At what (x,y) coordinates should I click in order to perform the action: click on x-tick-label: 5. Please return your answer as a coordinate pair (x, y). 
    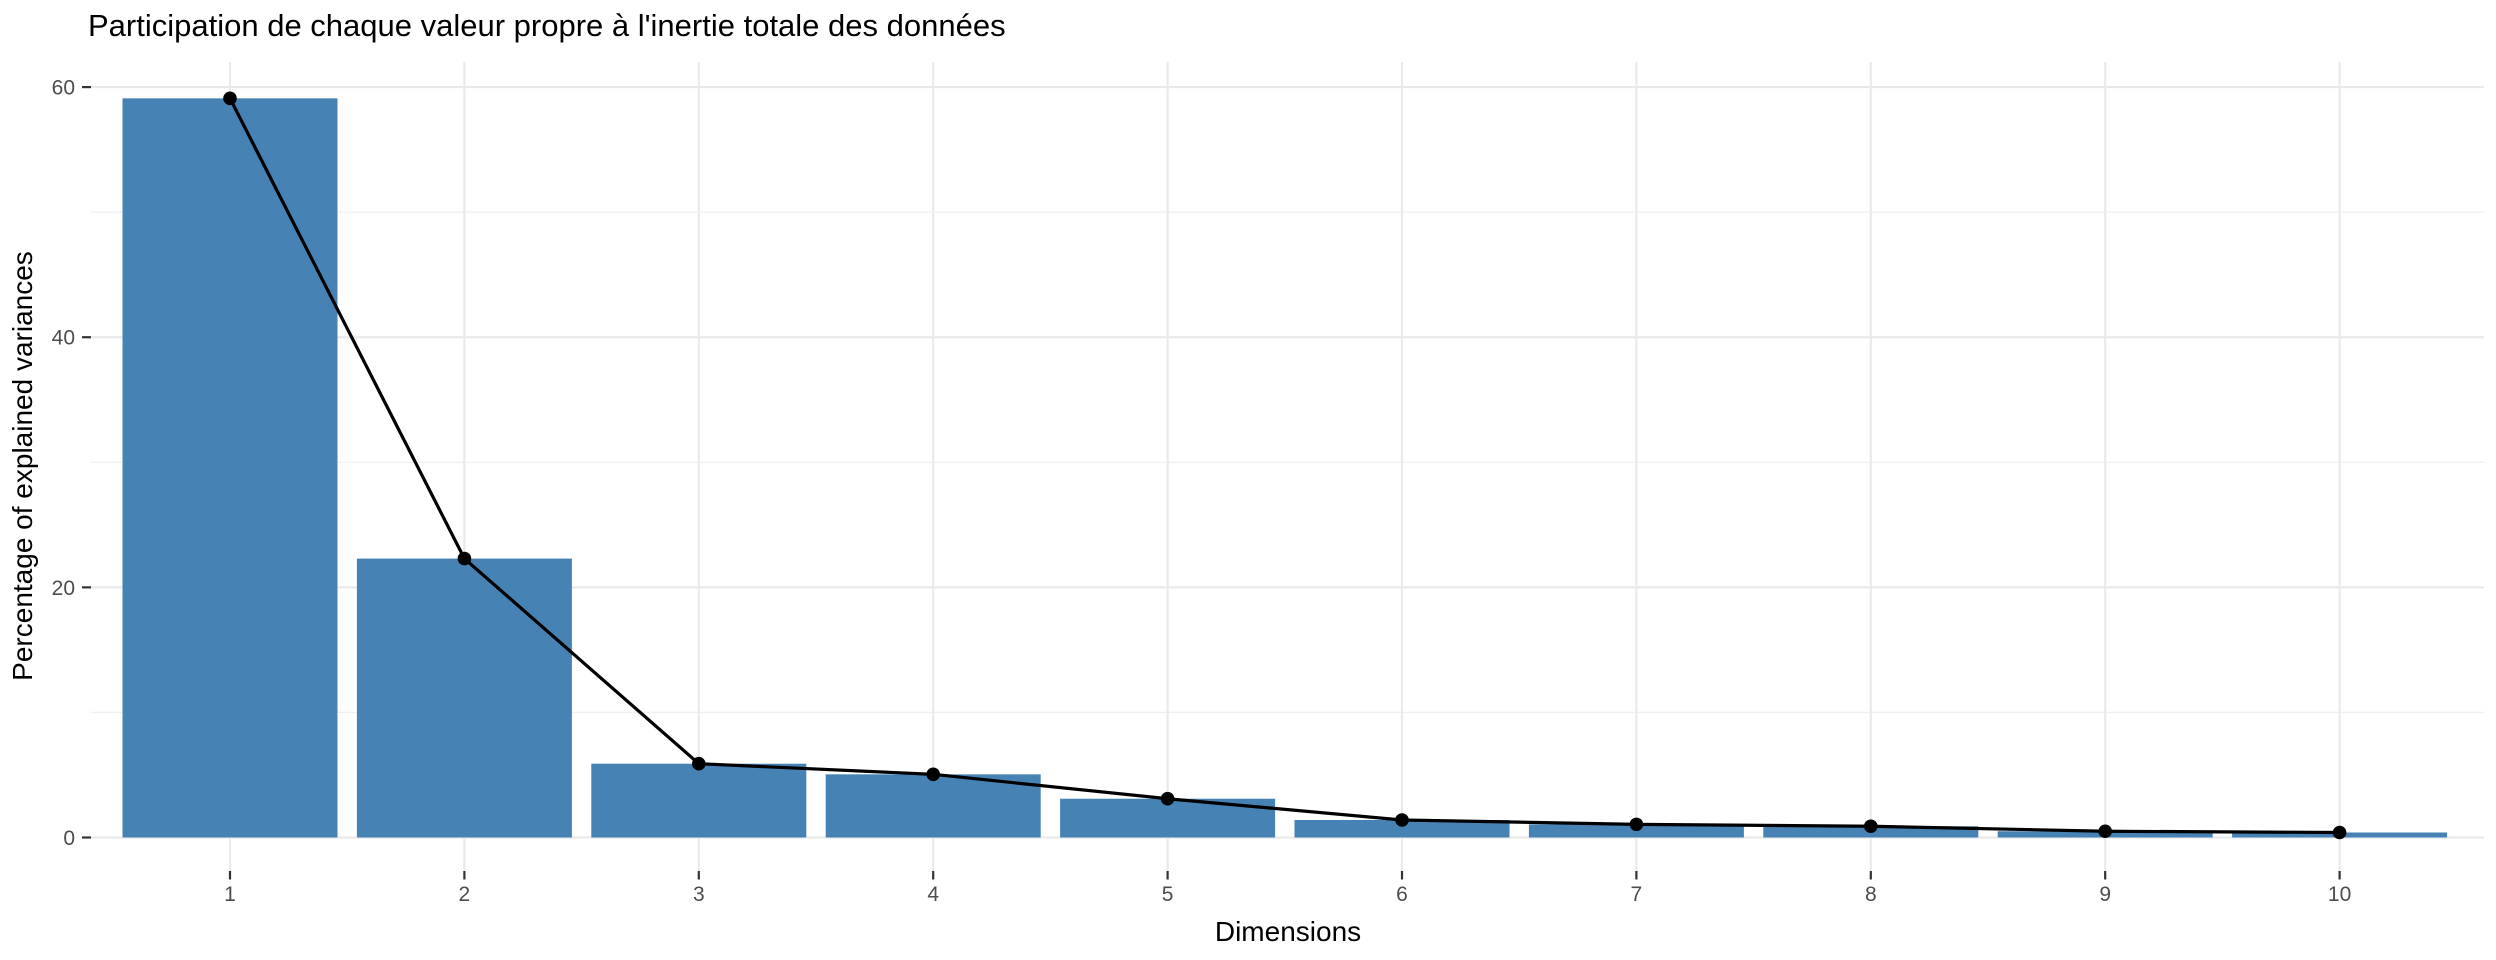
    Looking at the image, I should click on (1168, 894).